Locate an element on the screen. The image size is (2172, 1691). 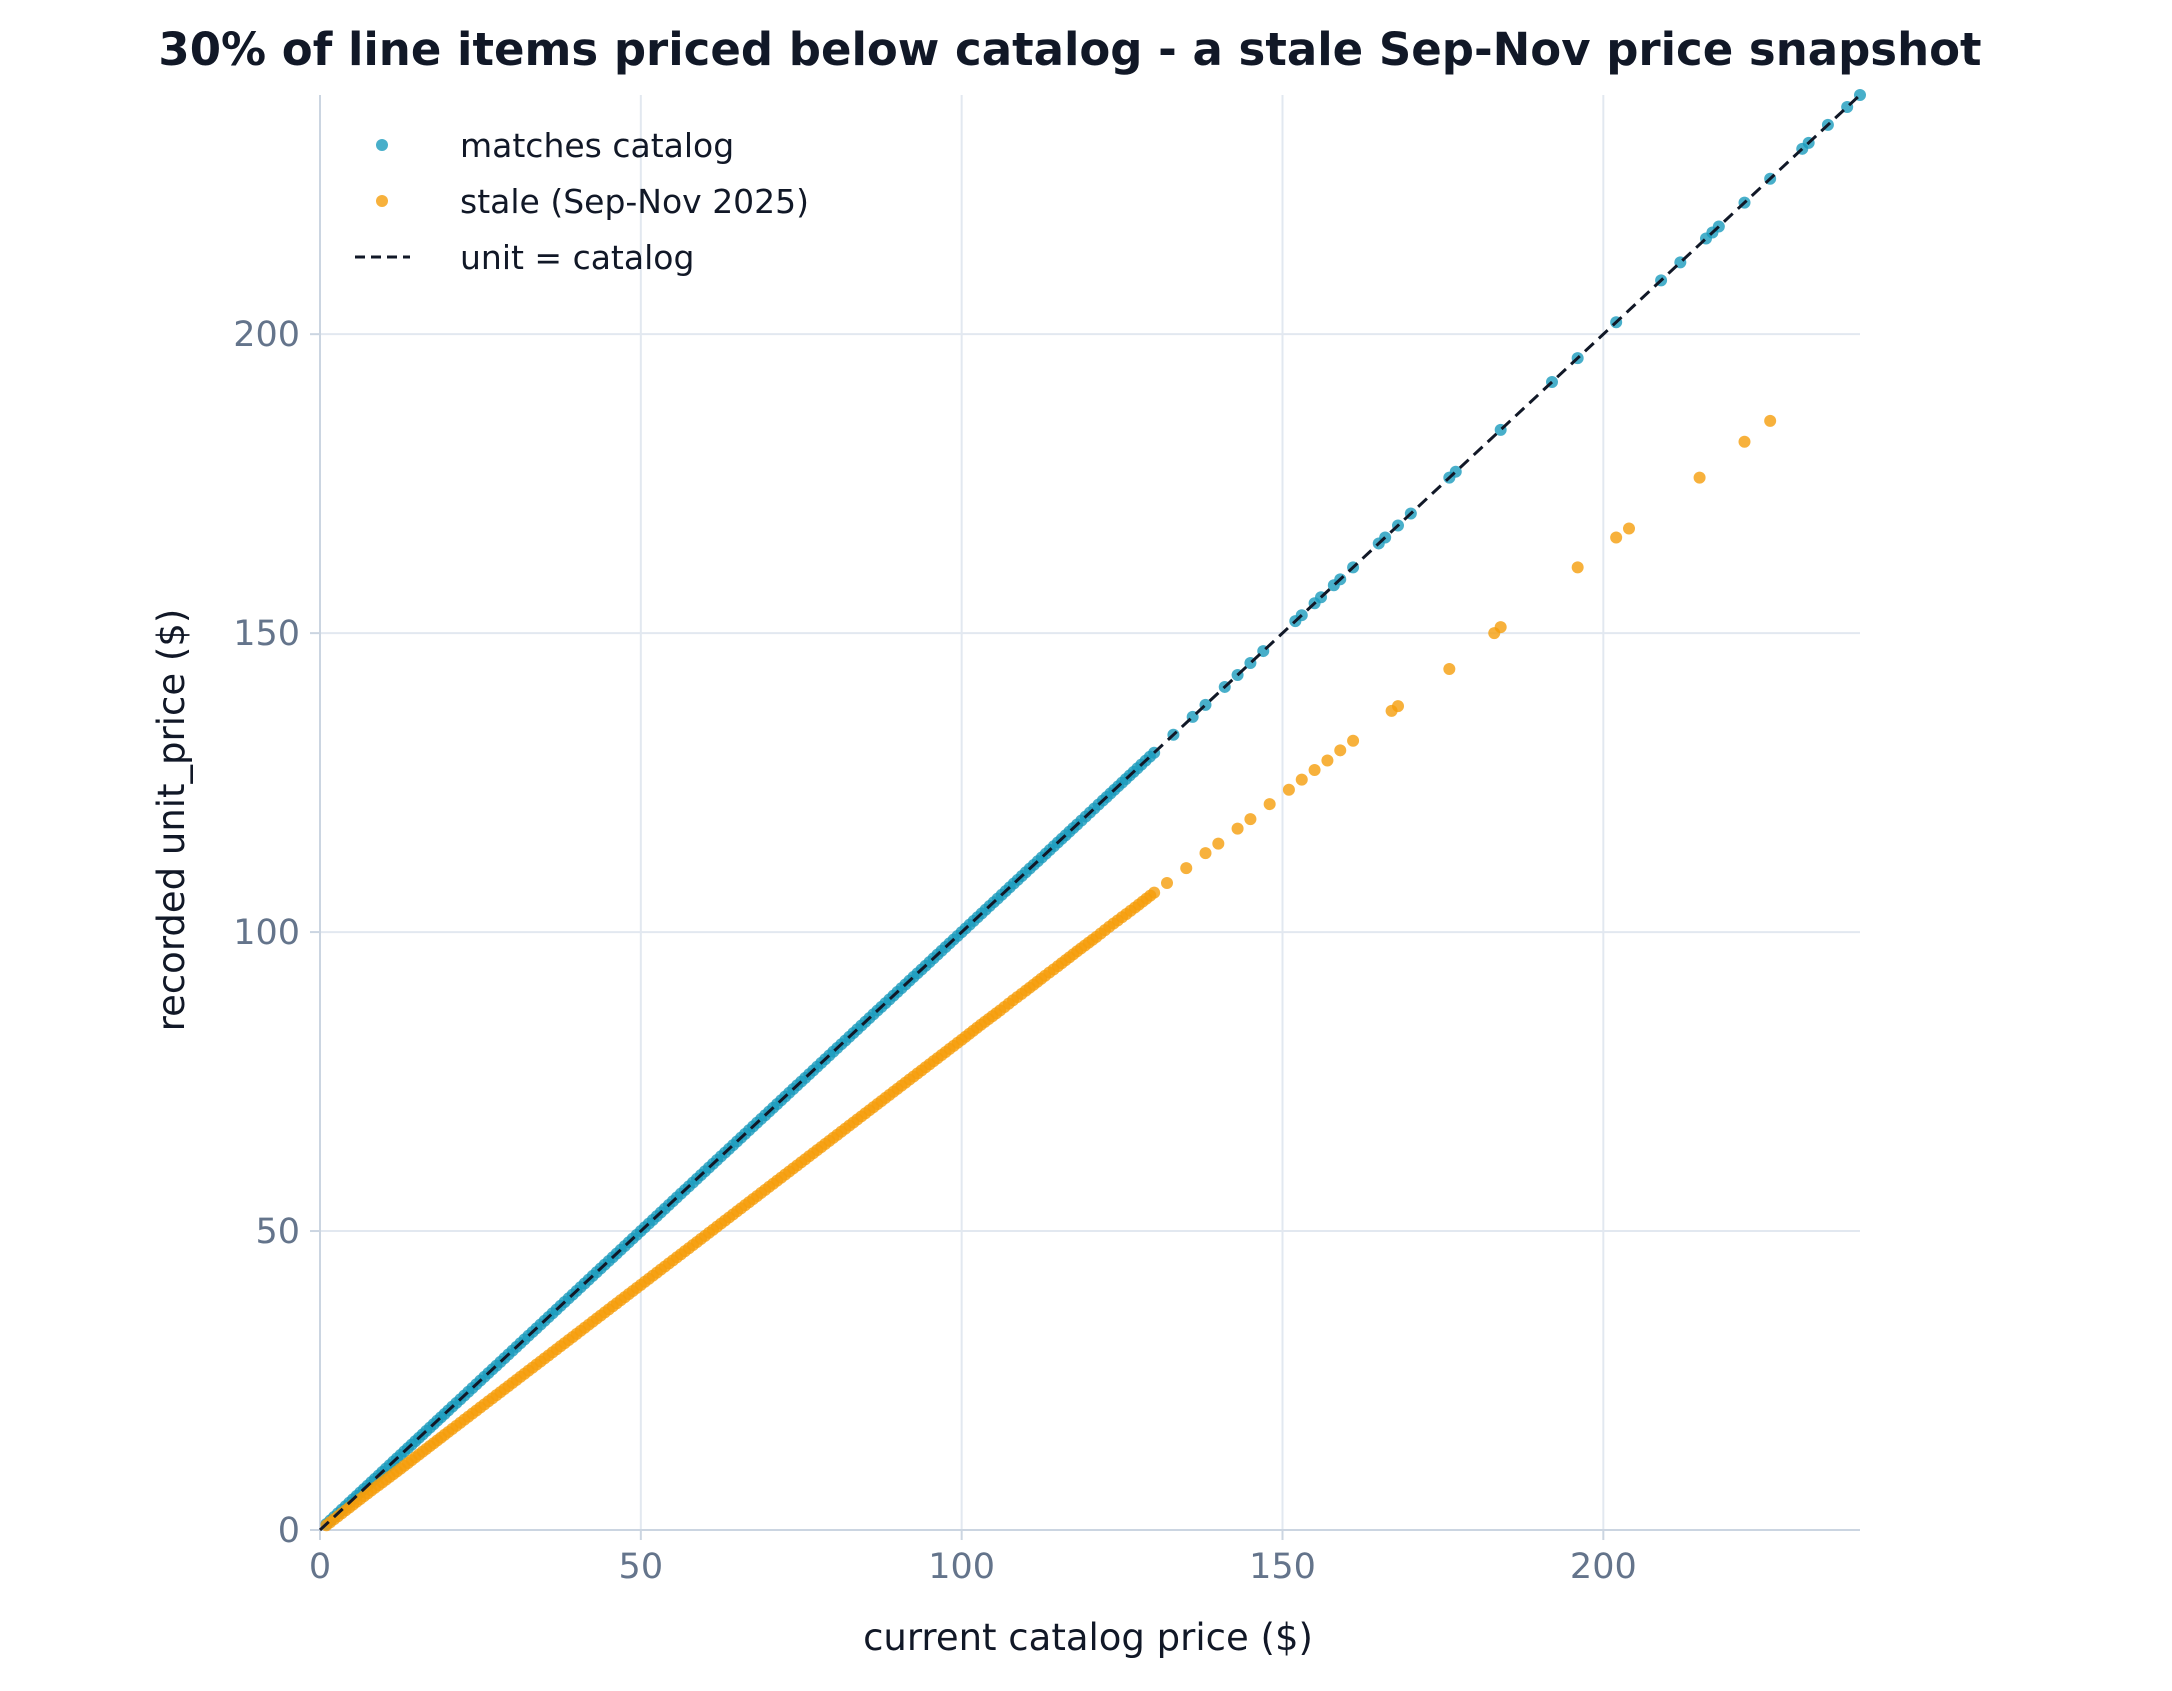
x-tick-label: 0 is located at coordinates (320, 1567).